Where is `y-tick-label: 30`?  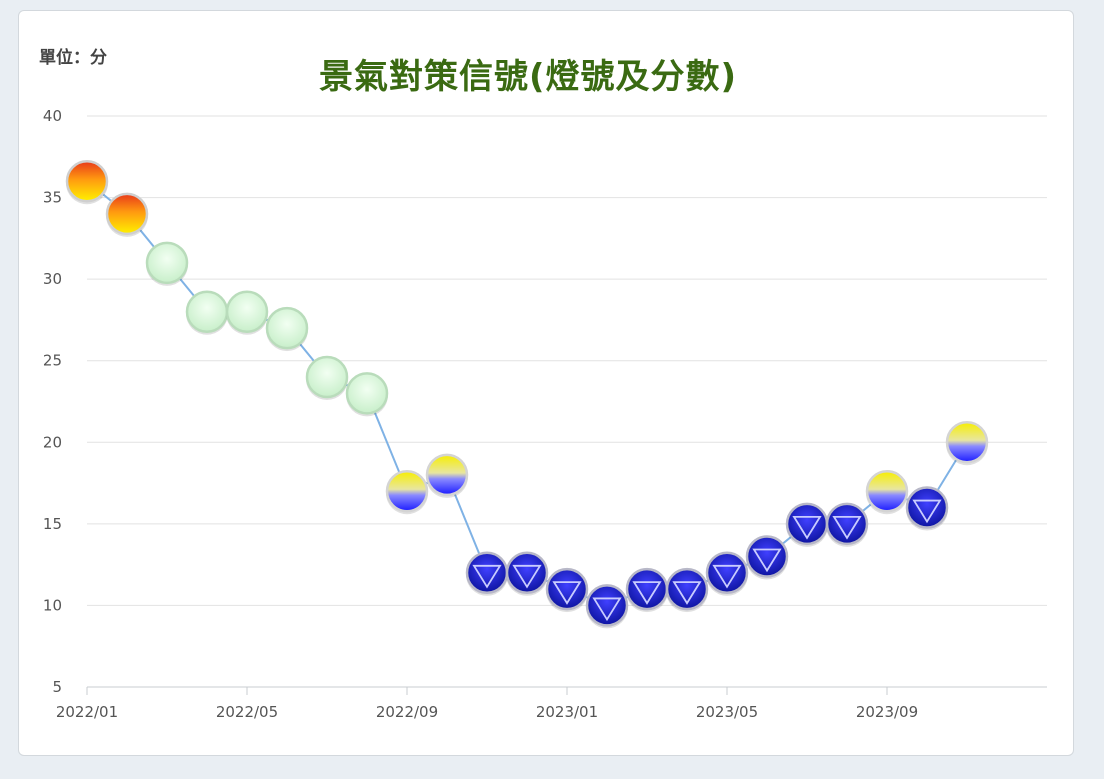 y-tick-label: 30 is located at coordinates (52, 279).